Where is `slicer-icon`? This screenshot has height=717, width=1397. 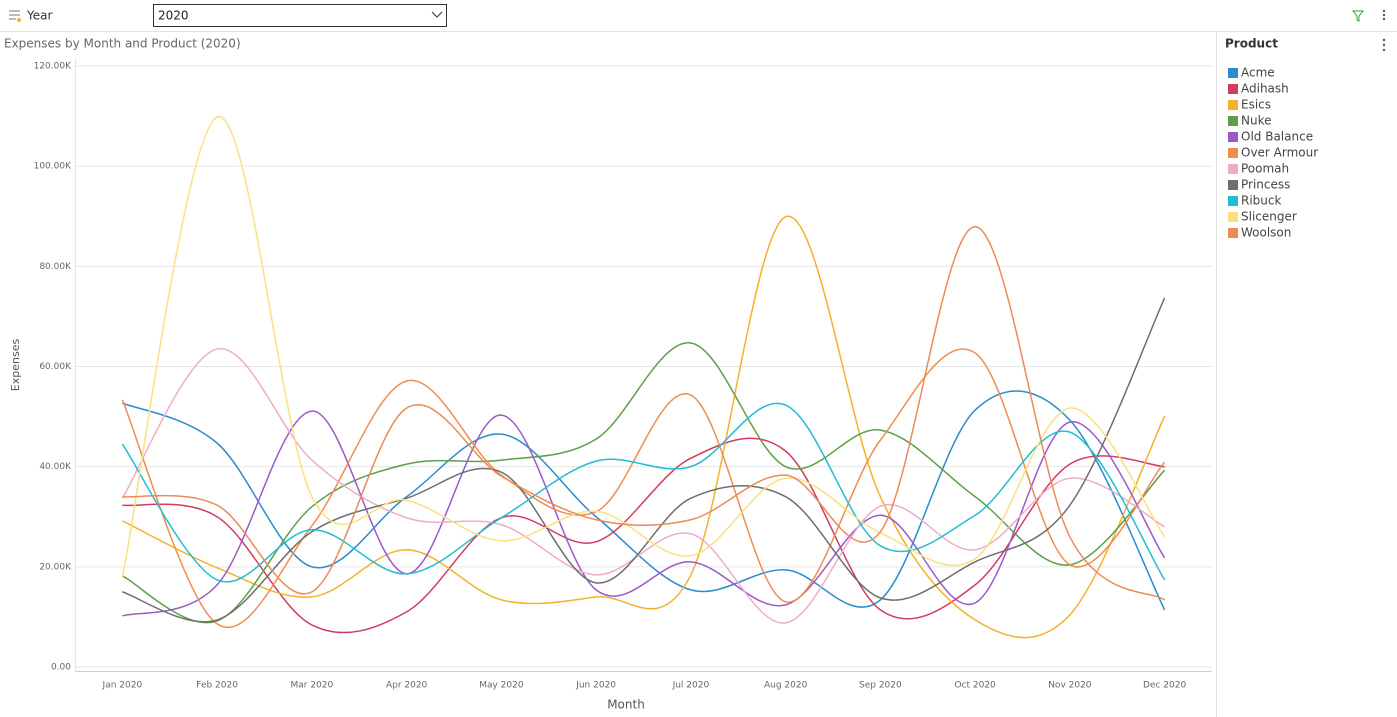
slicer-icon is located at coordinates (15, 16).